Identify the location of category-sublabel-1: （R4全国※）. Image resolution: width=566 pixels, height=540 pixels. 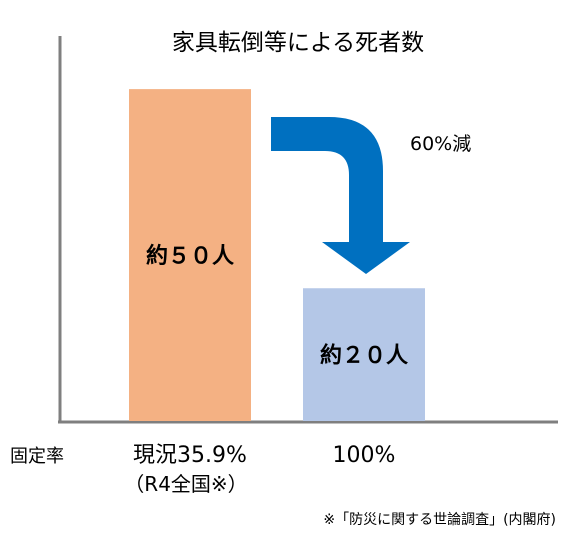
(185, 484).